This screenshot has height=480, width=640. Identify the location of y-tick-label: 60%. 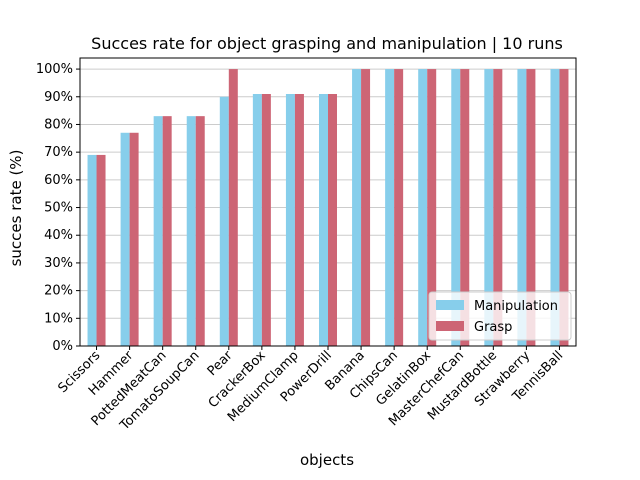
(58, 180).